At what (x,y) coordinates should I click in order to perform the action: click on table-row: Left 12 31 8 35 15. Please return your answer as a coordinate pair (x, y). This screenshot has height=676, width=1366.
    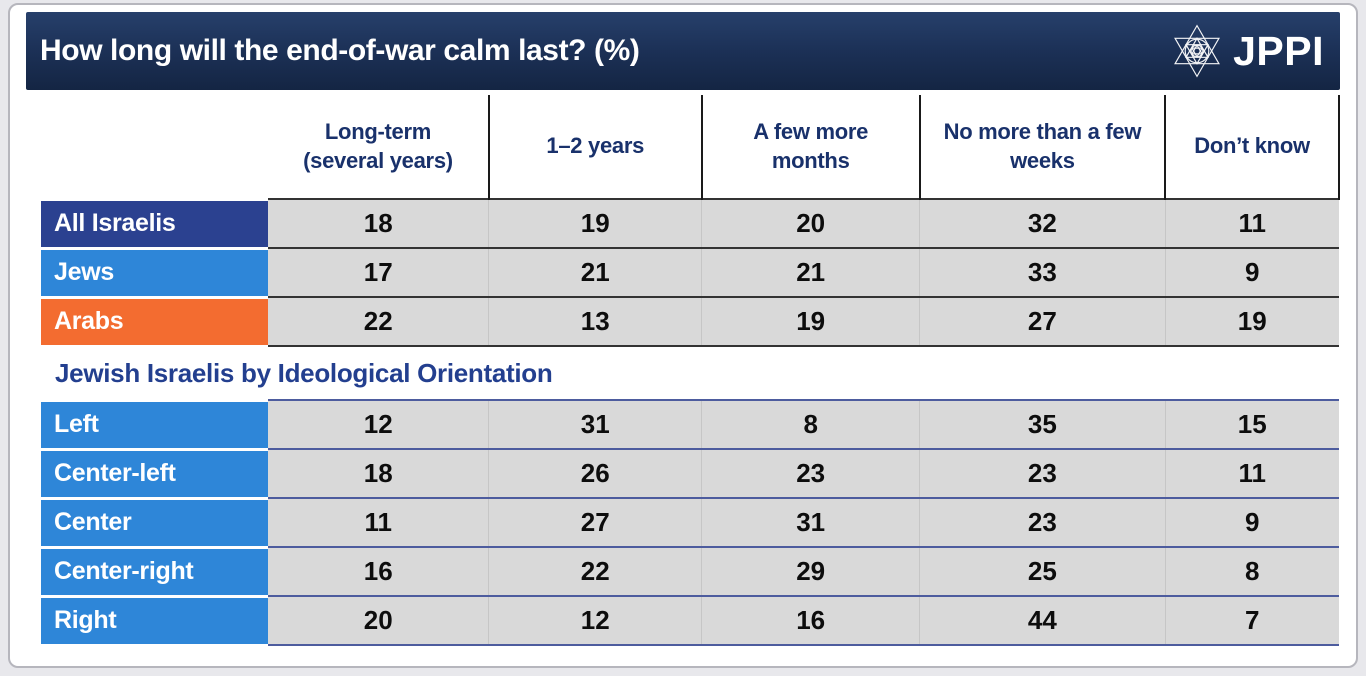
    Looking at the image, I should click on (690, 424).